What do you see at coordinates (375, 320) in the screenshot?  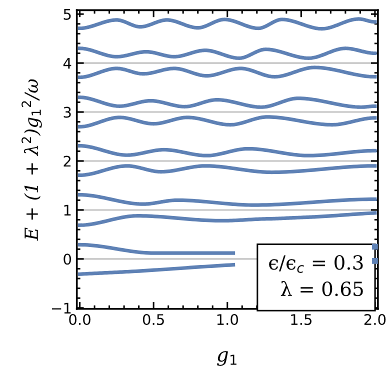 I see `x-tick-label: 2.0` at bounding box center [375, 320].